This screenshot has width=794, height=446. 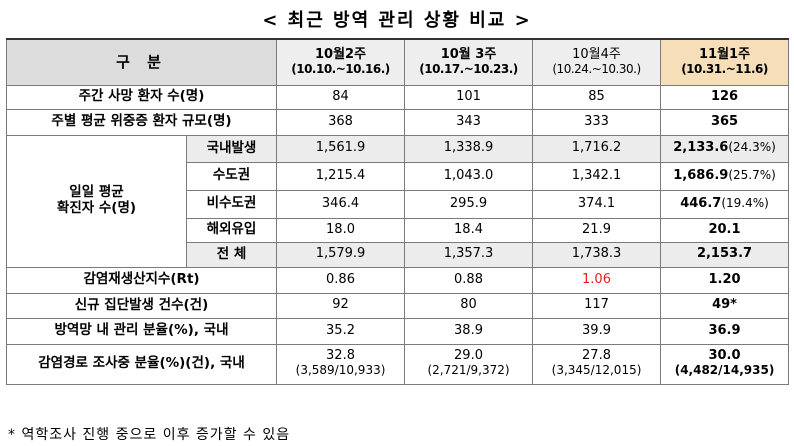 I want to click on sub-label: 수도권, so click(x=231, y=176).